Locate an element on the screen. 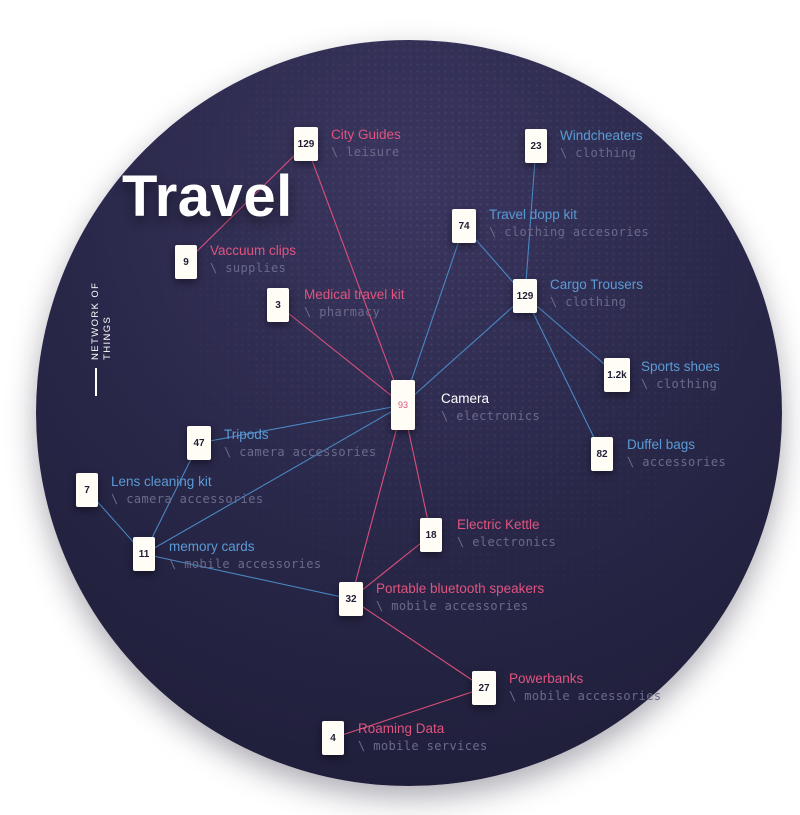 The height and width of the screenshot is (815, 800). node-label-cargo-trousers: Cargo Trousers \ clothing is located at coordinates (596, 293).